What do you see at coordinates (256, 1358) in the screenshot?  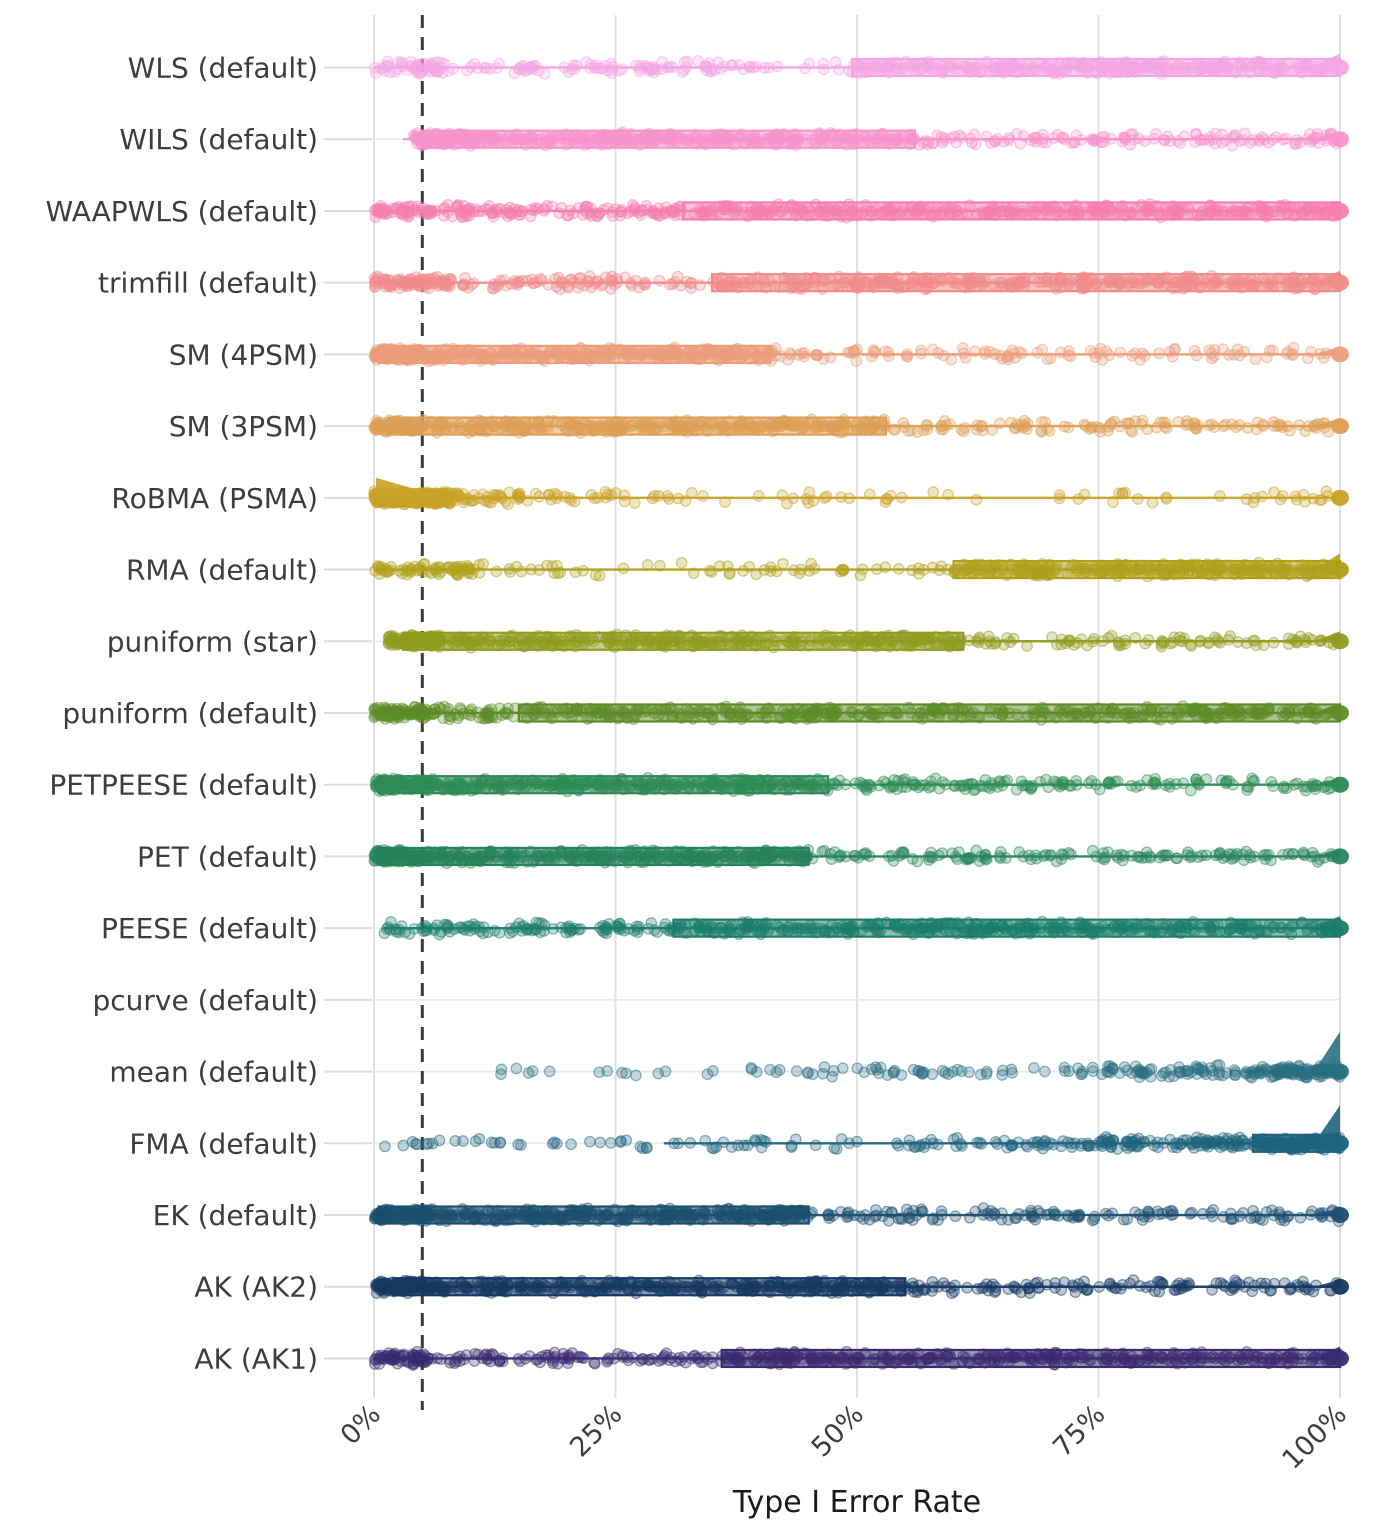 I see `row-label: AK (AK1)` at bounding box center [256, 1358].